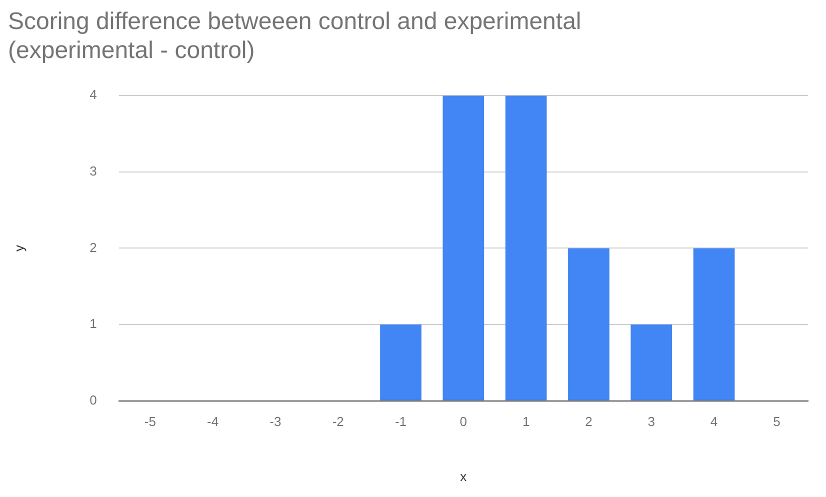 The height and width of the screenshot is (497, 826). Describe the element at coordinates (464, 476) in the screenshot. I see `x-axis-title: x` at that location.